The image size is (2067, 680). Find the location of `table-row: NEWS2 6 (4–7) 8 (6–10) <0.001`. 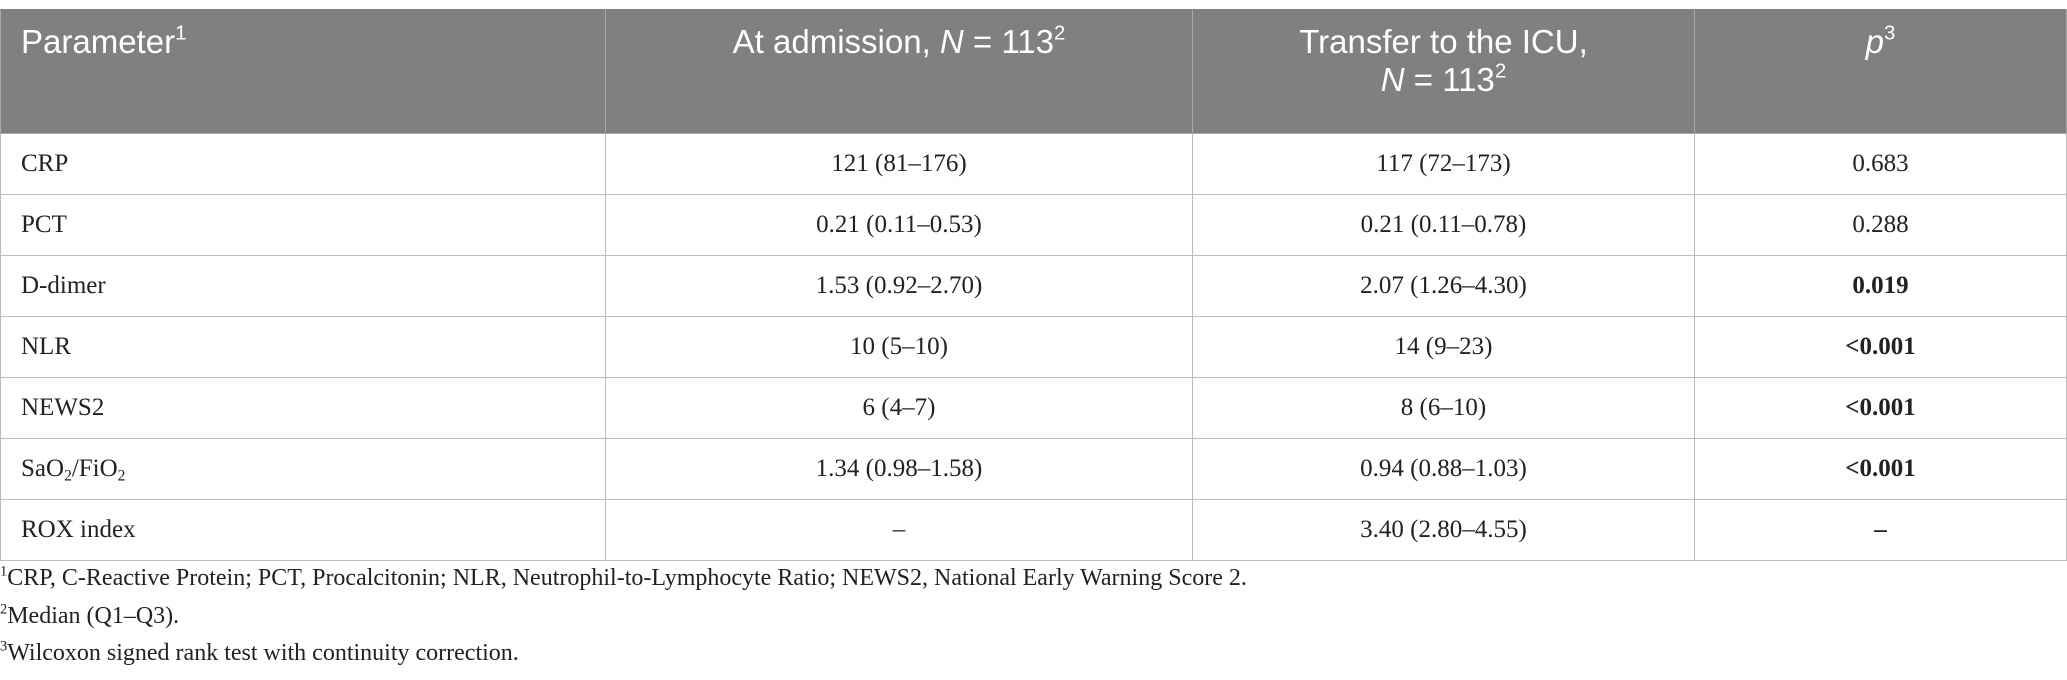

table-row: NEWS2 6 (4–7) 8 (6–10) <0.001 is located at coordinates (1033, 408).